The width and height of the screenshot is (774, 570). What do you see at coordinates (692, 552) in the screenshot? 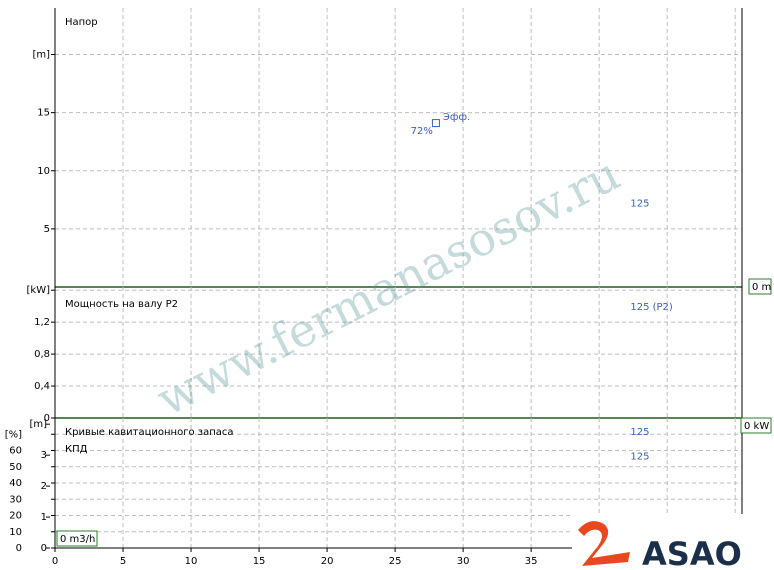
I see `logo-text: ASAO` at bounding box center [692, 552].